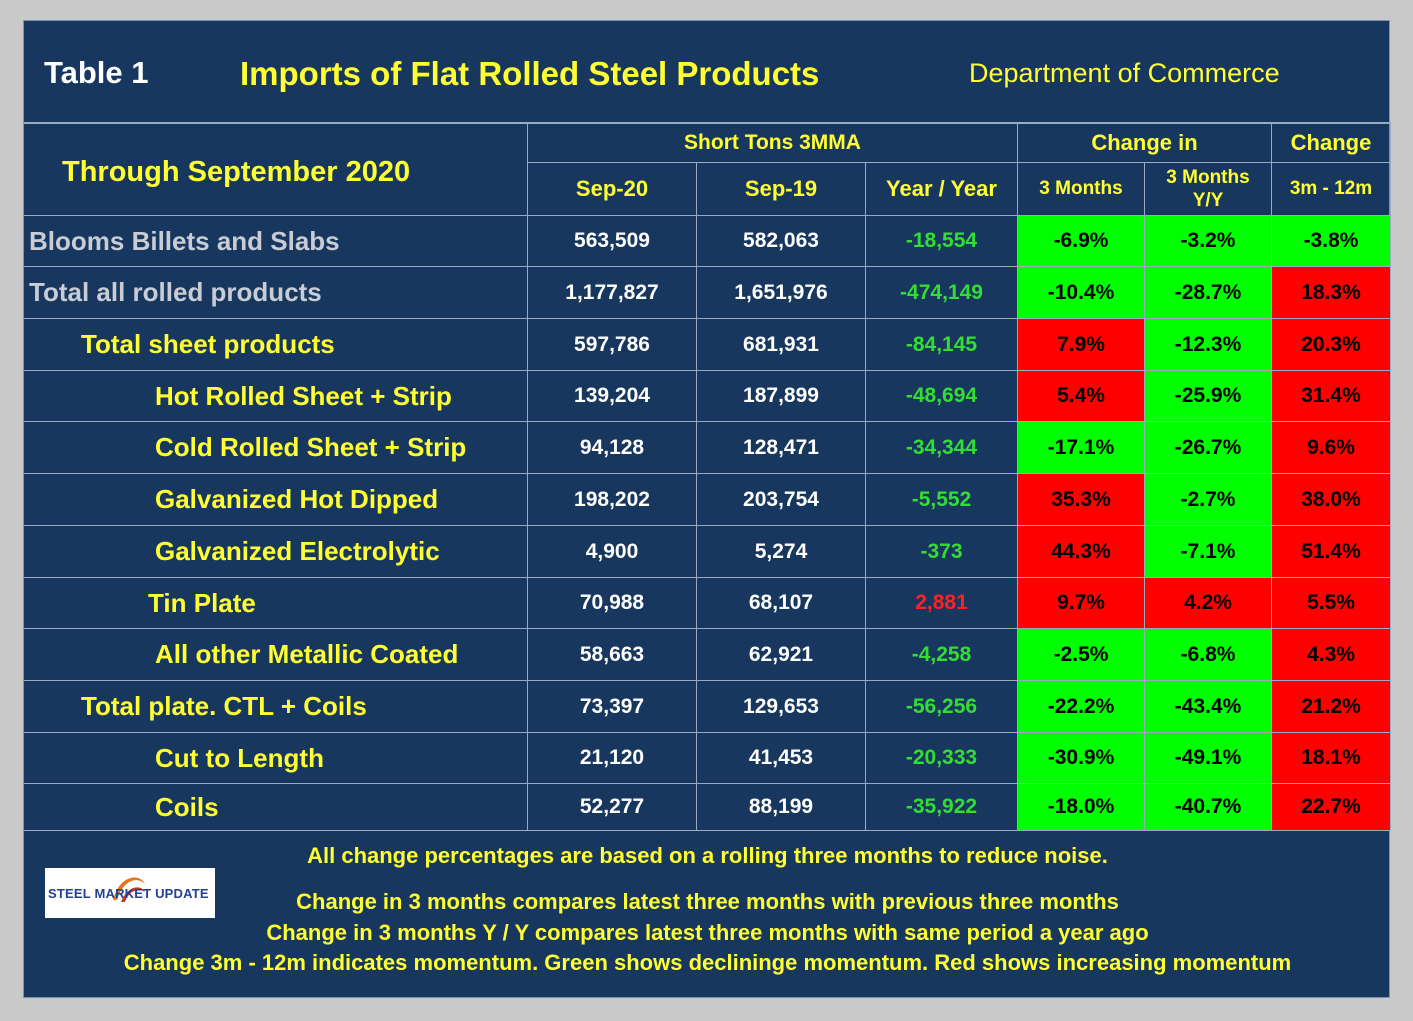 The height and width of the screenshot is (1021, 1413). I want to click on value-year-over-year: -48,694, so click(942, 396).